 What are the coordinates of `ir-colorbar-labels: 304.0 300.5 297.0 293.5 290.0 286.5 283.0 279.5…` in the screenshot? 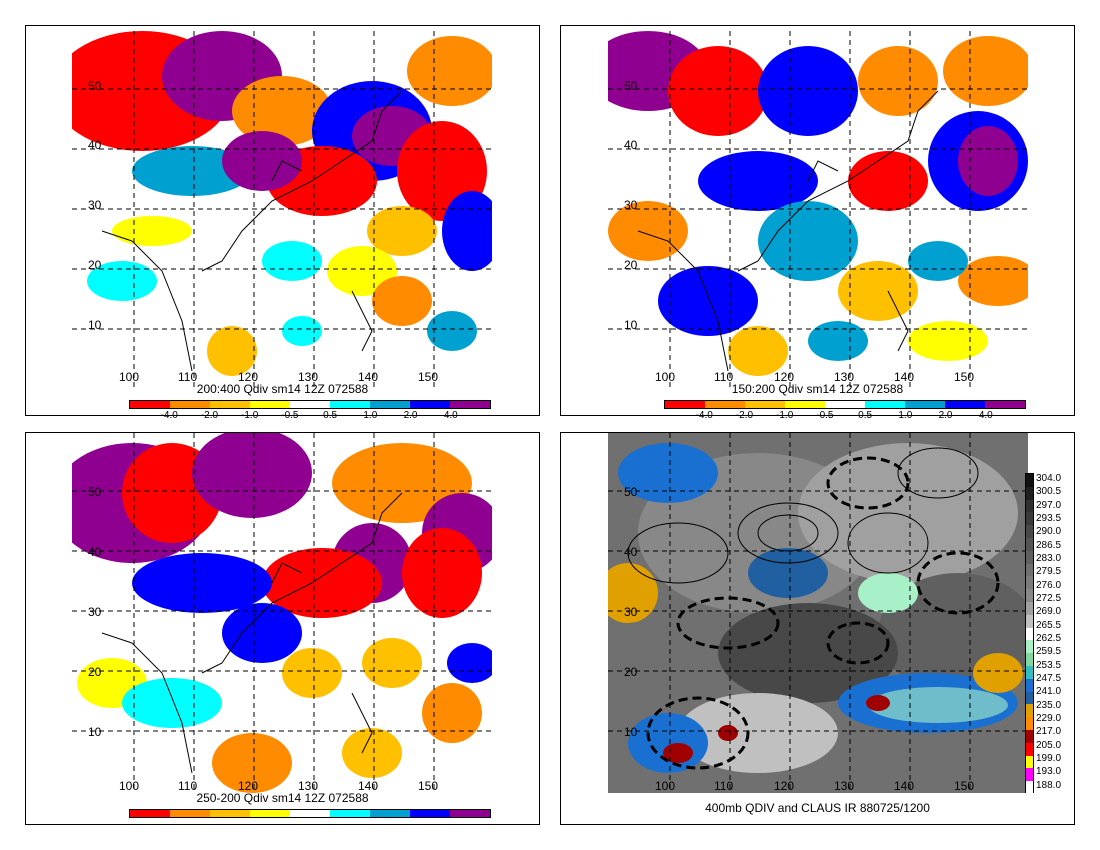 It's located at (1056, 633).